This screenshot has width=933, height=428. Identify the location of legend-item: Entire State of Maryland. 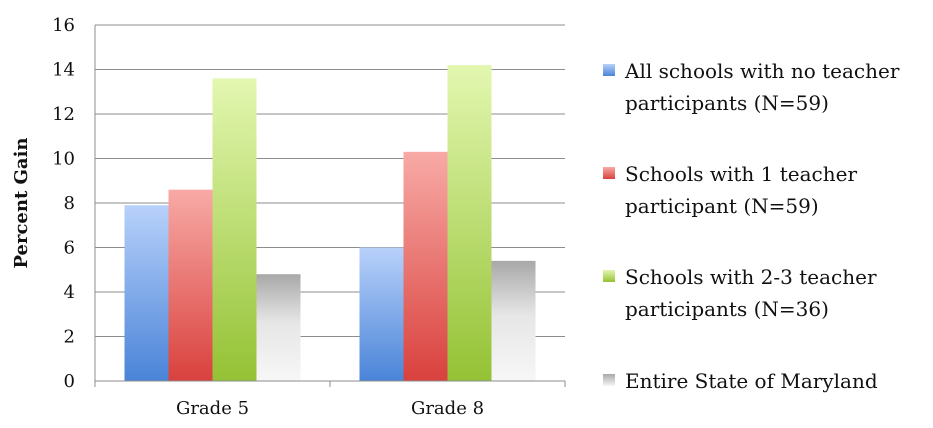
(768, 381).